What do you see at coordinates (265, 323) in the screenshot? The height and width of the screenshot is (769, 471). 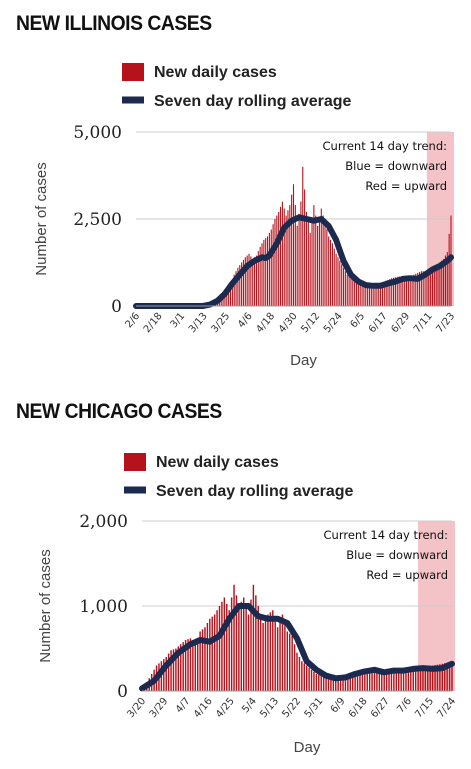 I see `x-tick-label: 4/18` at bounding box center [265, 323].